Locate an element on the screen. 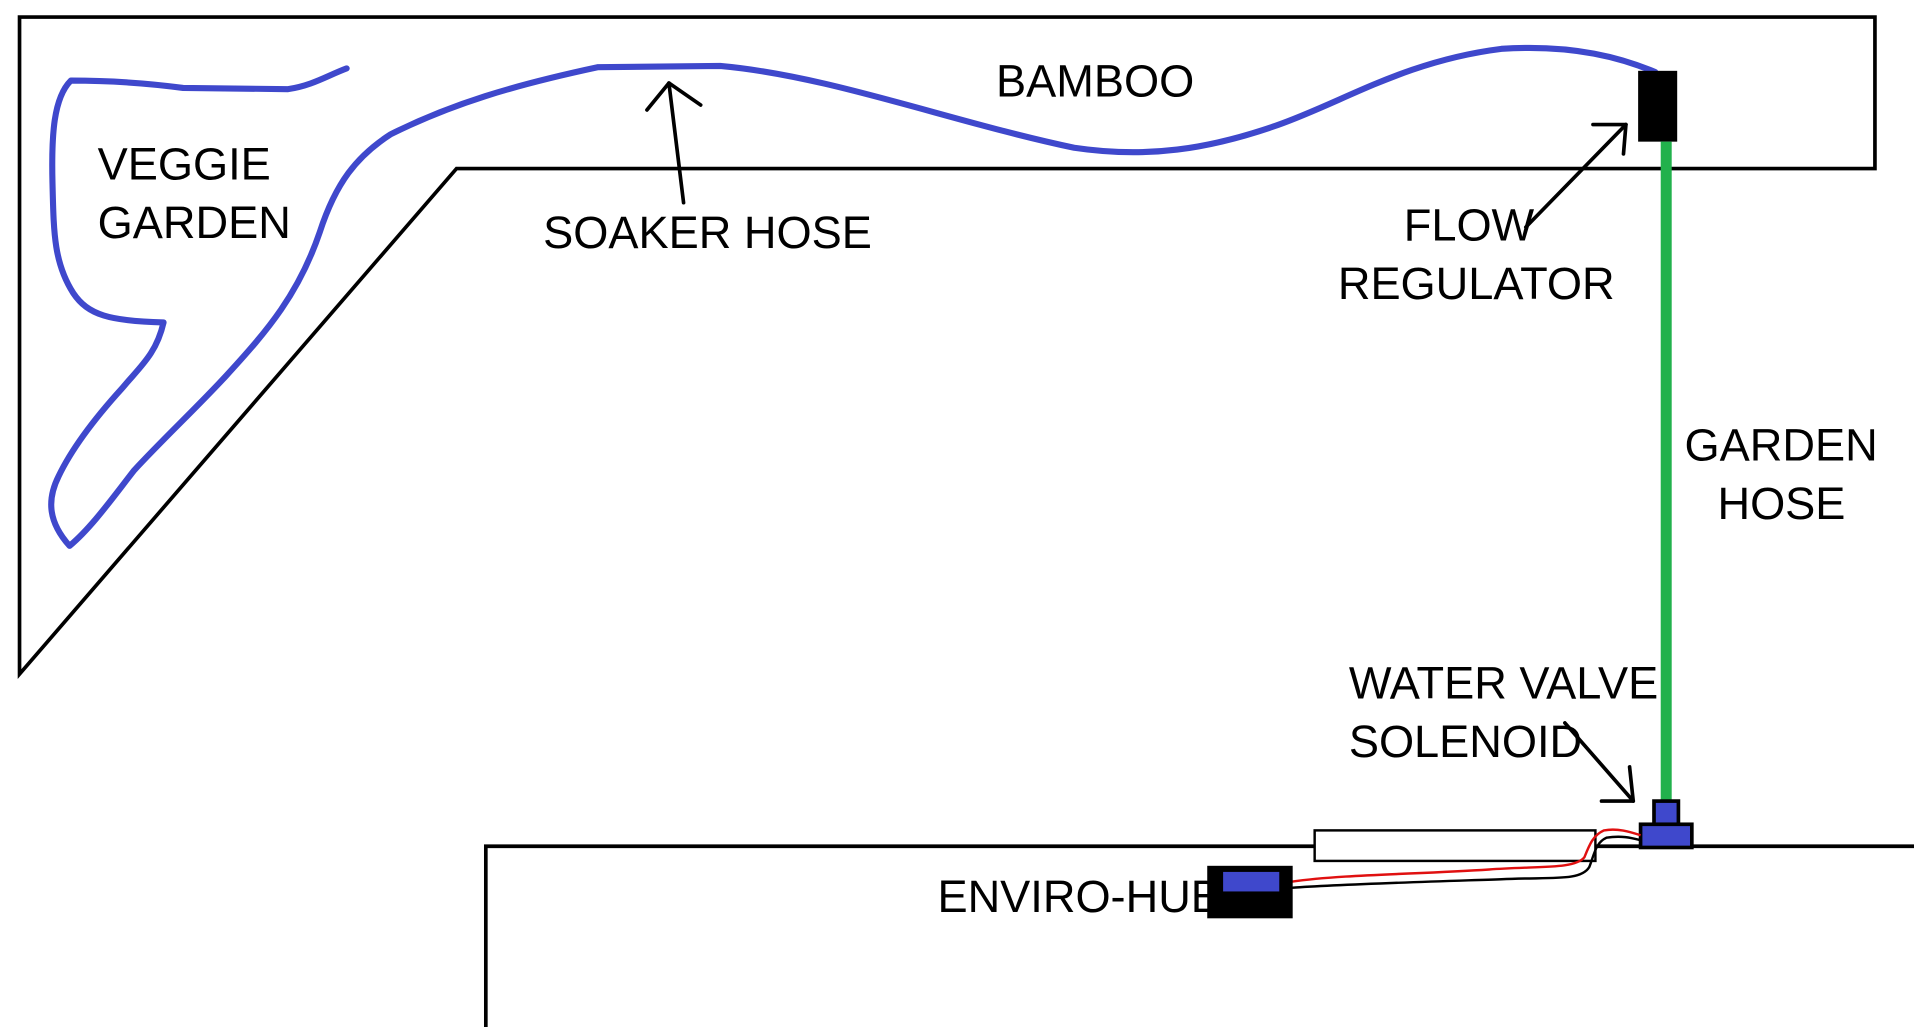 The image size is (1914, 1027). water-valve-solenoid-base is located at coordinates (1666, 836).